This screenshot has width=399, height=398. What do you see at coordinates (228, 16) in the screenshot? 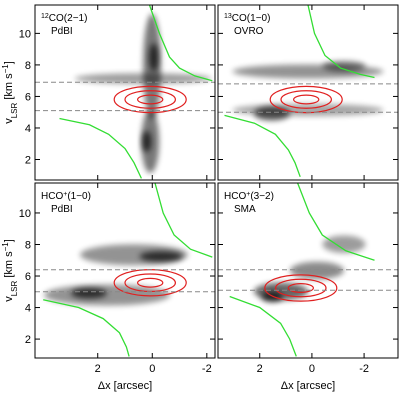
I see `label-part: 13` at bounding box center [228, 16].